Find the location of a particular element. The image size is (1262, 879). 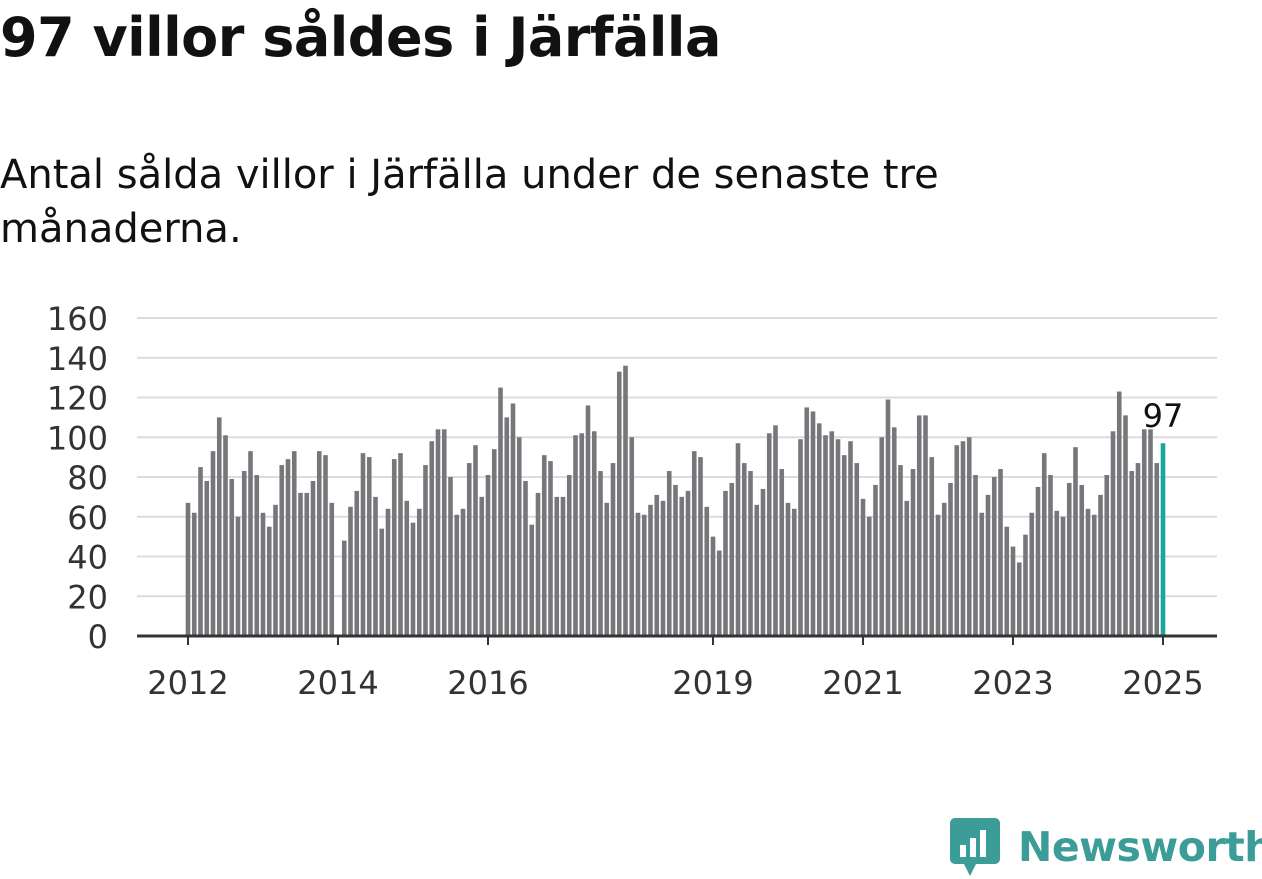

x-axis is located at coordinates (677, 639).